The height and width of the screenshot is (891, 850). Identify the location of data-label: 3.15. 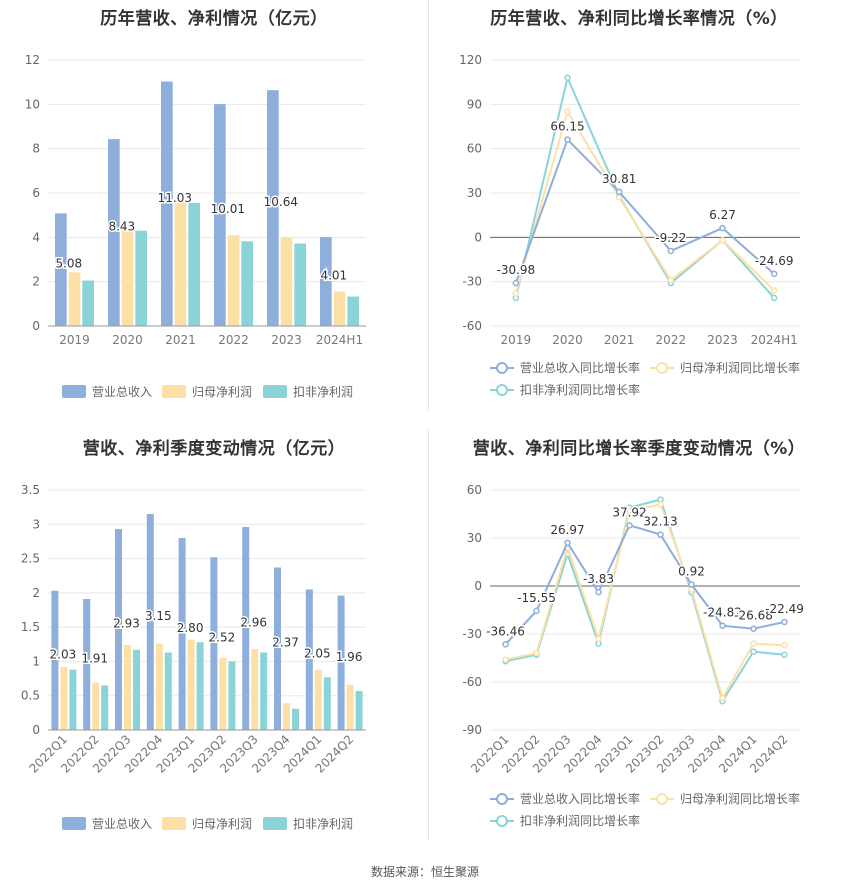
(158, 616).